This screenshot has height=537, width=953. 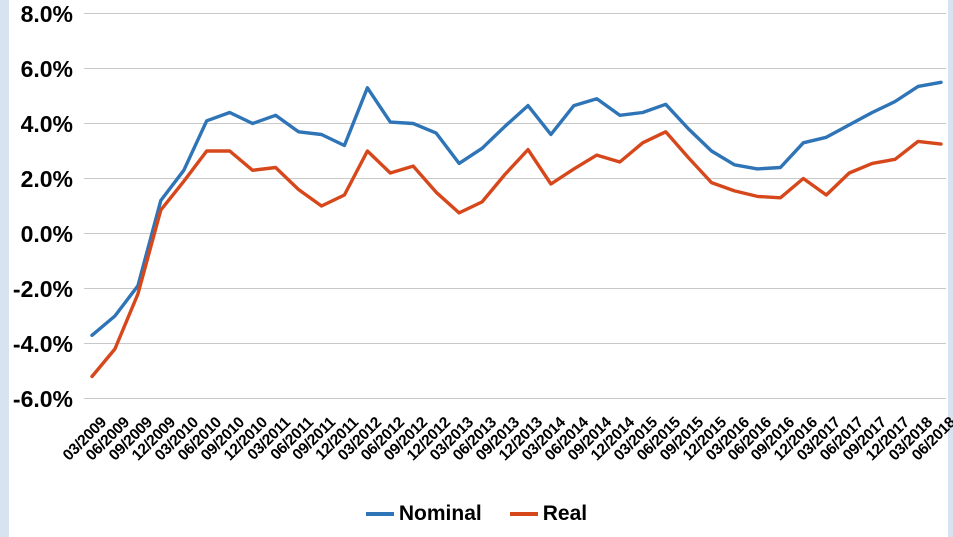 I want to click on legend-label-real: Real, so click(x=565, y=513).